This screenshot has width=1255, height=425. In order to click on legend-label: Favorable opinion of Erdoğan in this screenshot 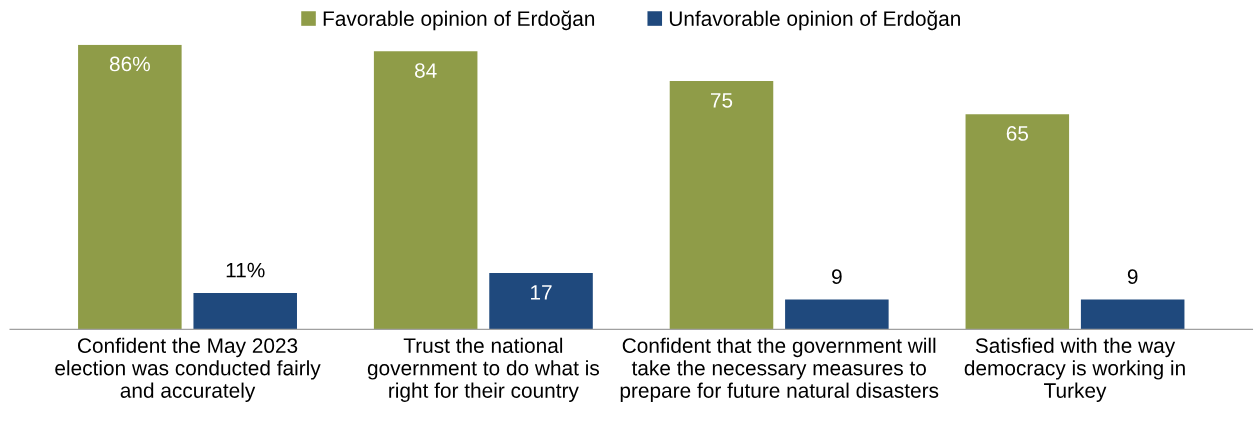, I will do `click(459, 20)`.